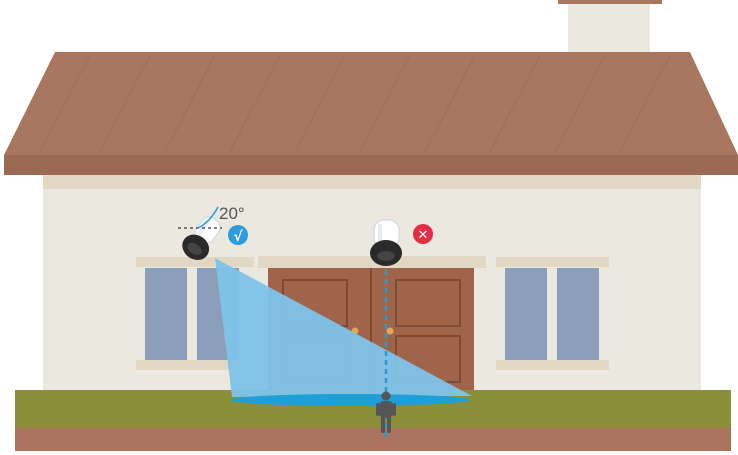  I want to click on ground, so click(373, 420).